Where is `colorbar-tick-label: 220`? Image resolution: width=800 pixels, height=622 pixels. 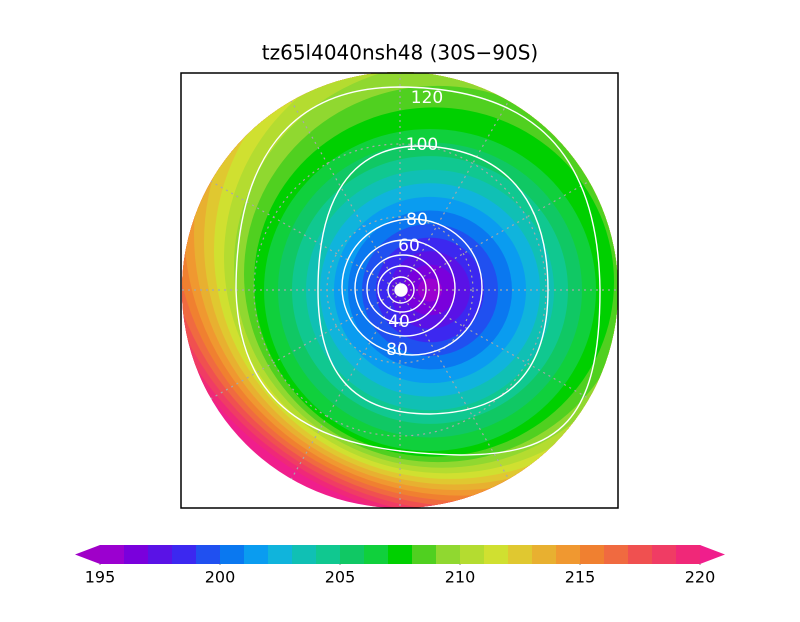
colorbar-tick-label: 220 is located at coordinates (700, 577).